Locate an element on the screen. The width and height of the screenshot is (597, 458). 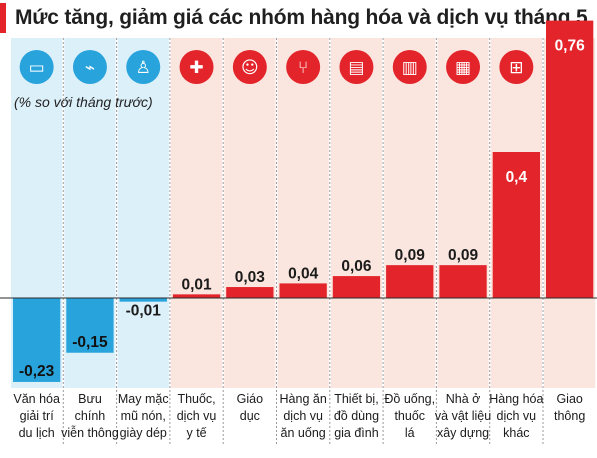
category-label: mũ nón, is located at coordinates (143, 416).